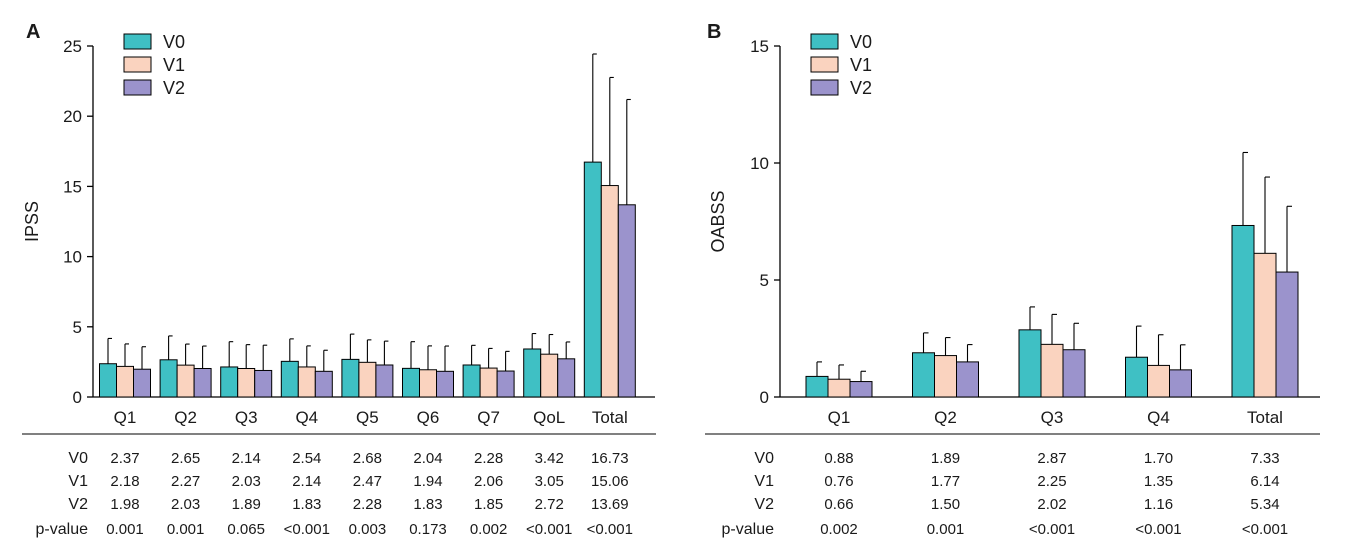  Describe the element at coordinates (549, 481) in the screenshot. I see `table-cell: 3.05` at that location.